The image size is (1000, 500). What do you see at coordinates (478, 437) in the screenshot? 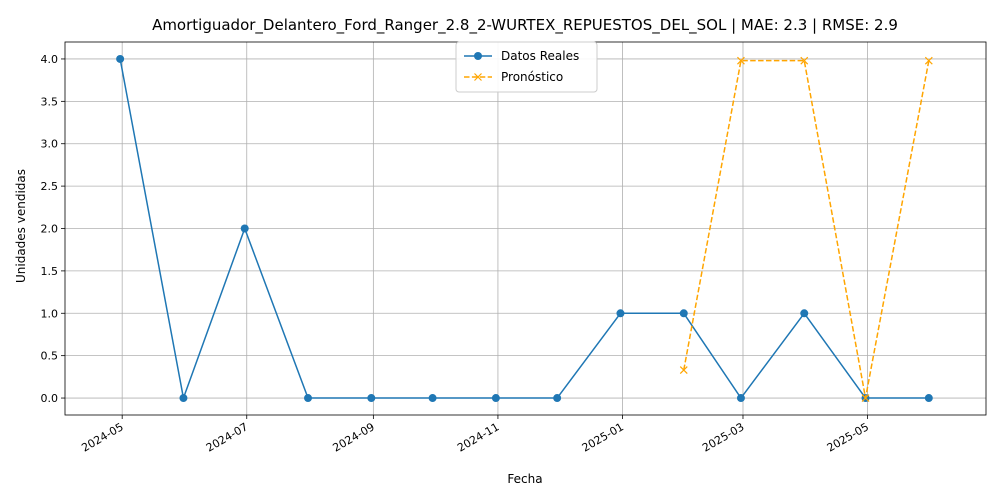
I see `x-tick-label: 2024-11` at bounding box center [478, 437].